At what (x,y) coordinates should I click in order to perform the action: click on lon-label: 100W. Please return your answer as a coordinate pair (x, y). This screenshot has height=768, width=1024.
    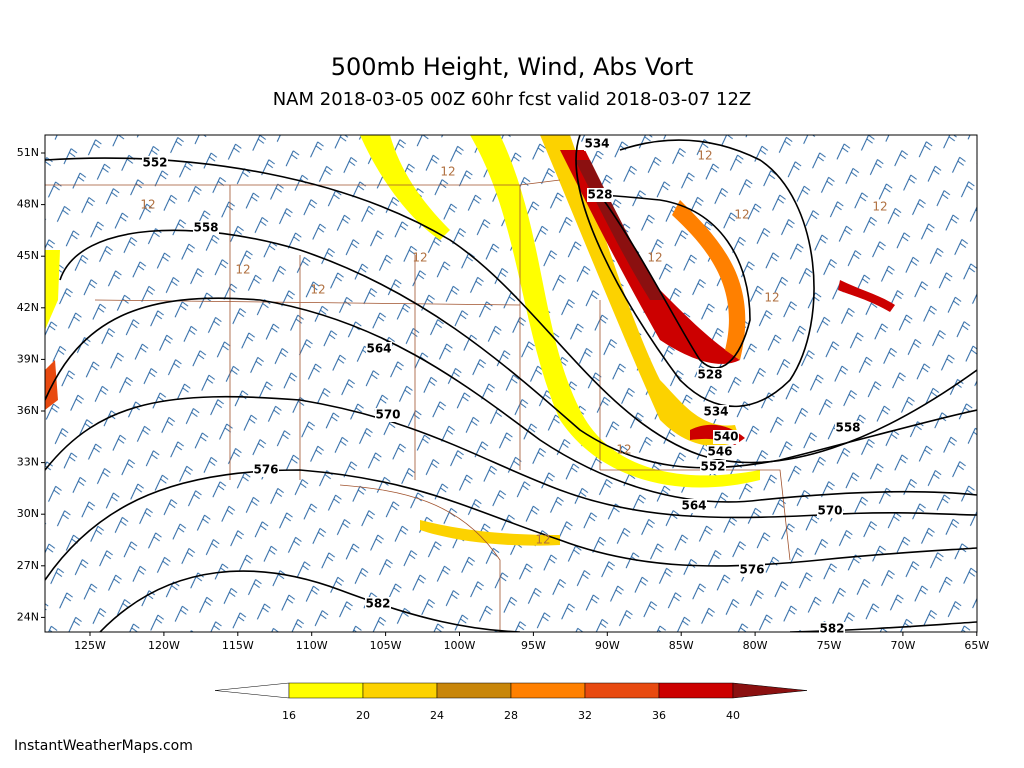
    Looking at the image, I should click on (460, 645).